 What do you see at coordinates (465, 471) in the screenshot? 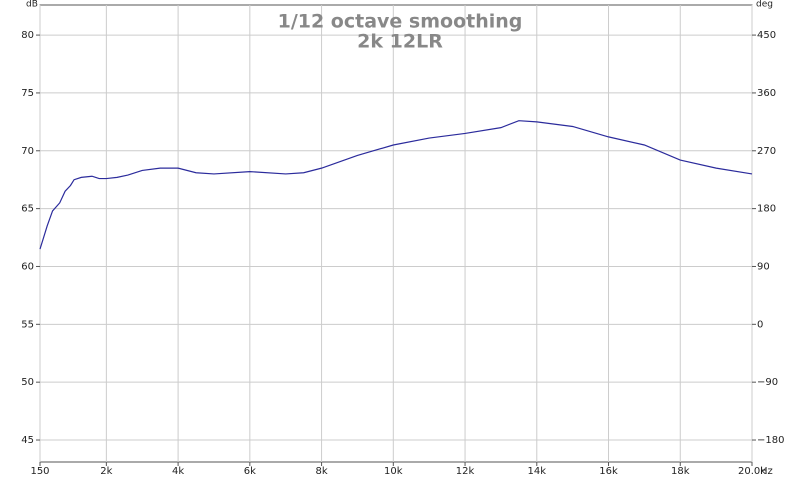
I see `x-tick-label: 12k` at bounding box center [465, 471].